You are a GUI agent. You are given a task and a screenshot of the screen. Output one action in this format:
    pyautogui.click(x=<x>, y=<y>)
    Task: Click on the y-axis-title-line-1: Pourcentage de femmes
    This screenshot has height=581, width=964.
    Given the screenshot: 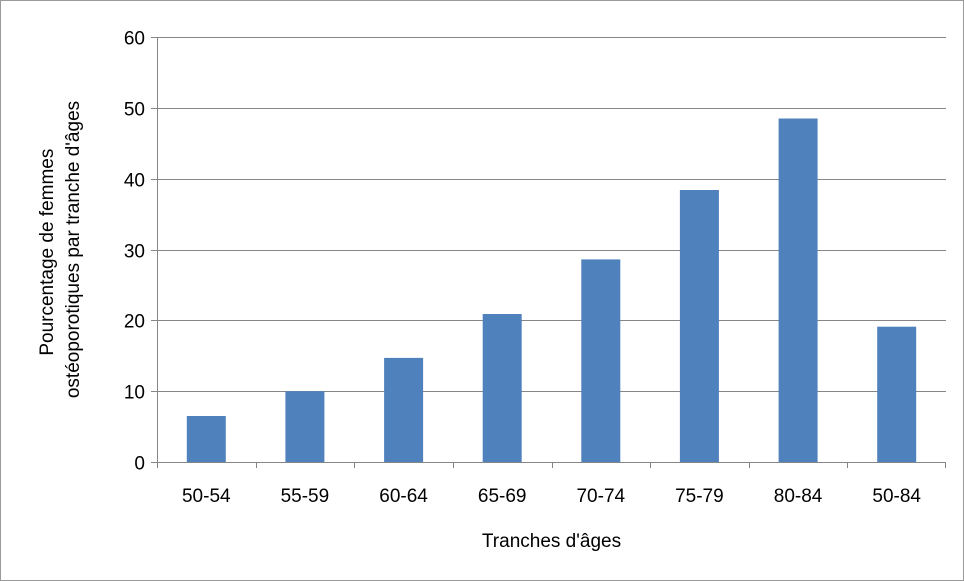 What is the action you would take?
    pyautogui.click(x=47, y=252)
    